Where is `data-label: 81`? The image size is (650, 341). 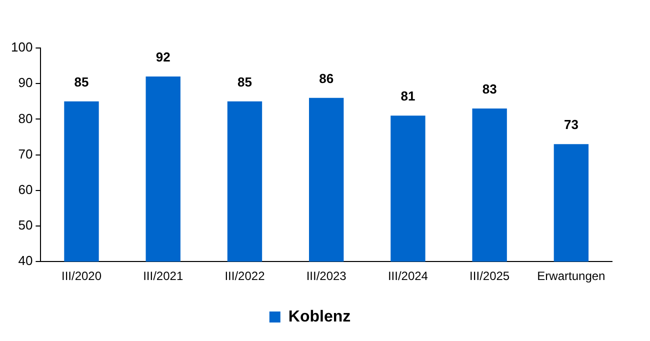
data-label: 81 is located at coordinates (408, 96).